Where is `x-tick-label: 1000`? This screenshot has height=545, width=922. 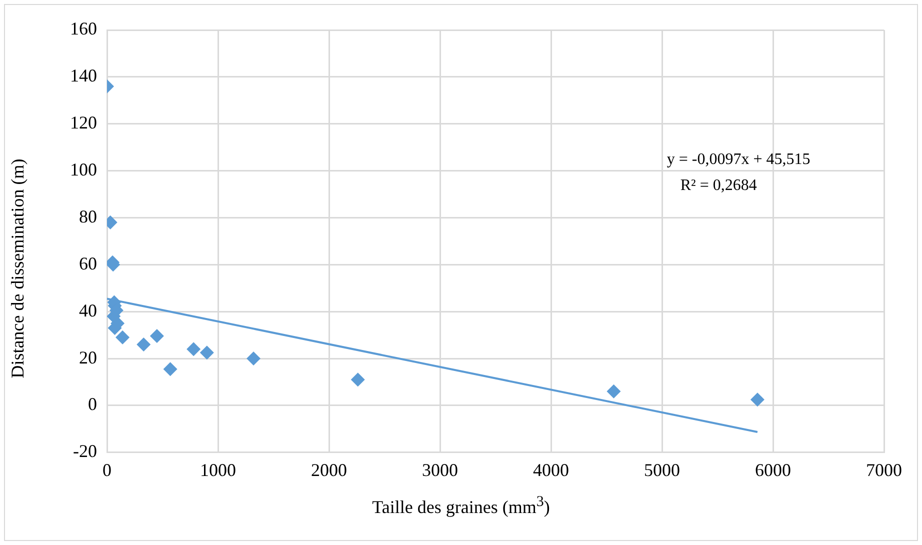 x-tick-label: 1000 is located at coordinates (218, 470).